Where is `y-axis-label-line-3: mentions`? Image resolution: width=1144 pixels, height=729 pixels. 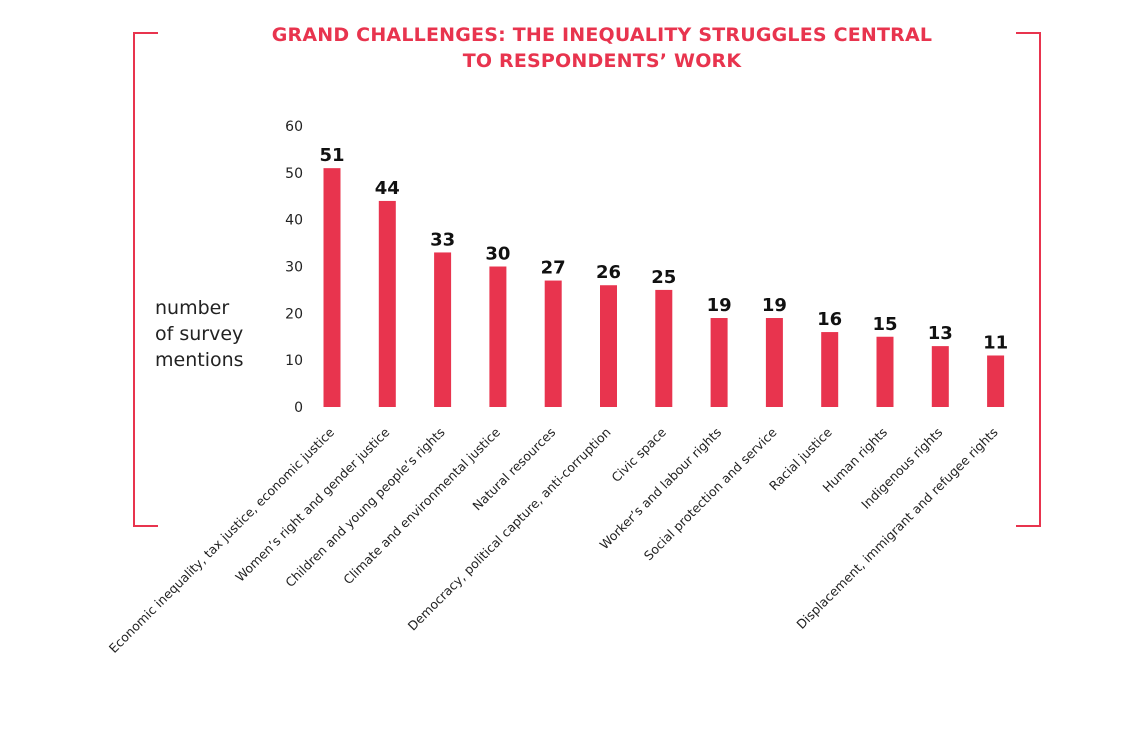
y-axis-label-line-3: mentions is located at coordinates (199, 360).